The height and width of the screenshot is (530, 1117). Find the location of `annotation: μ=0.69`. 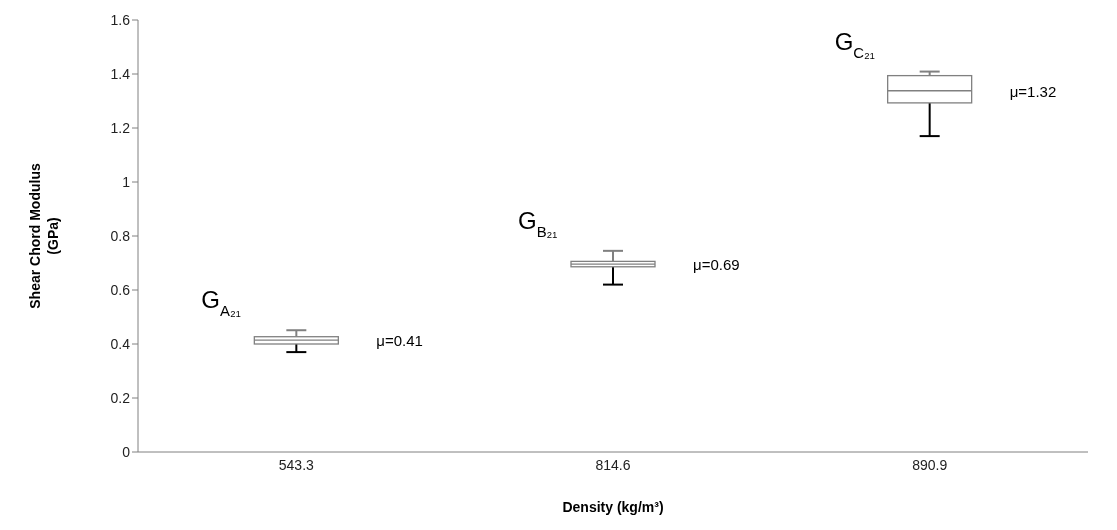

annotation: μ=0.69 is located at coordinates (716, 265).